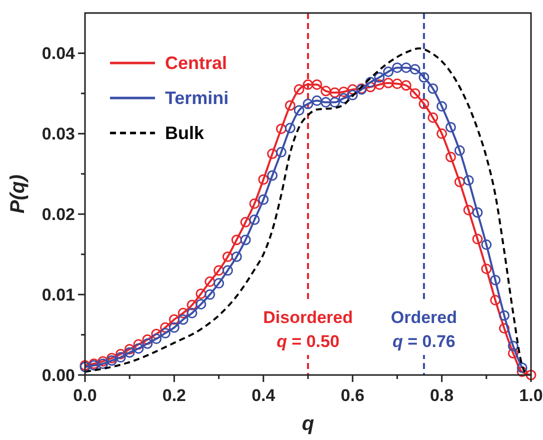  What do you see at coordinates (352, 395) in the screenshot?
I see `x-tick-label: 0.6` at bounding box center [352, 395].